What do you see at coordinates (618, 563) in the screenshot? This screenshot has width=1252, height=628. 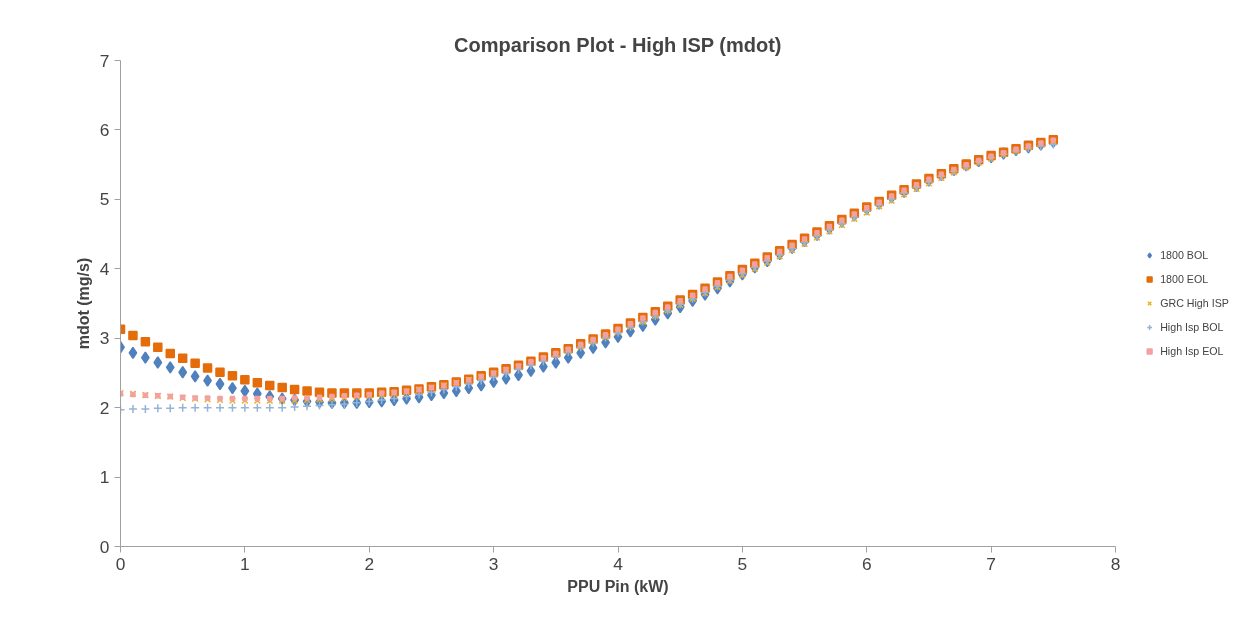 I see `x-tick-label: 4` at bounding box center [618, 563].